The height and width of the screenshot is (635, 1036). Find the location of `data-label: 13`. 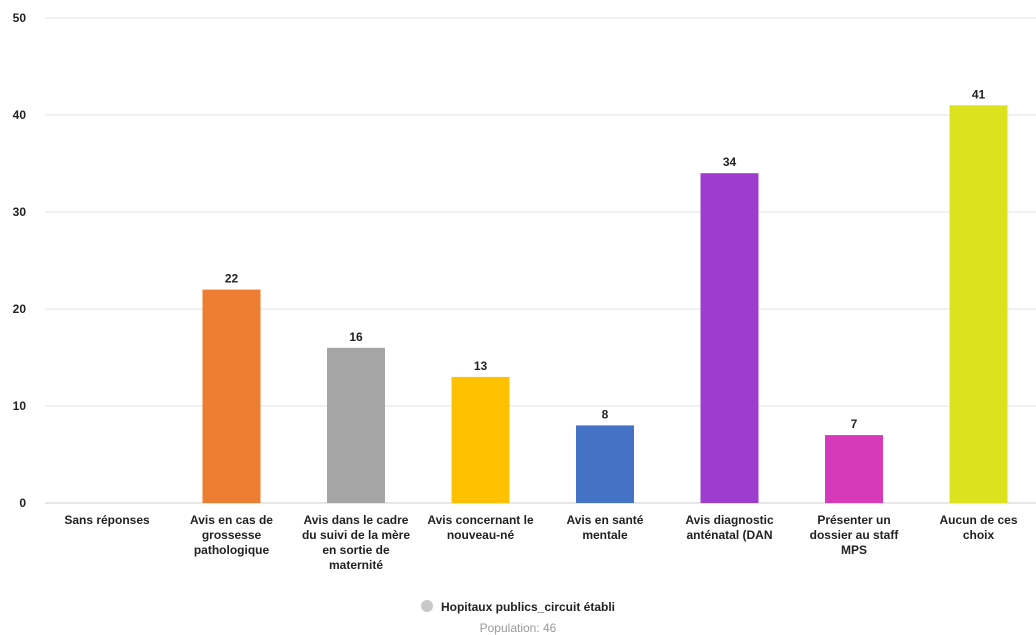

data-label: 13 is located at coordinates (481, 366).